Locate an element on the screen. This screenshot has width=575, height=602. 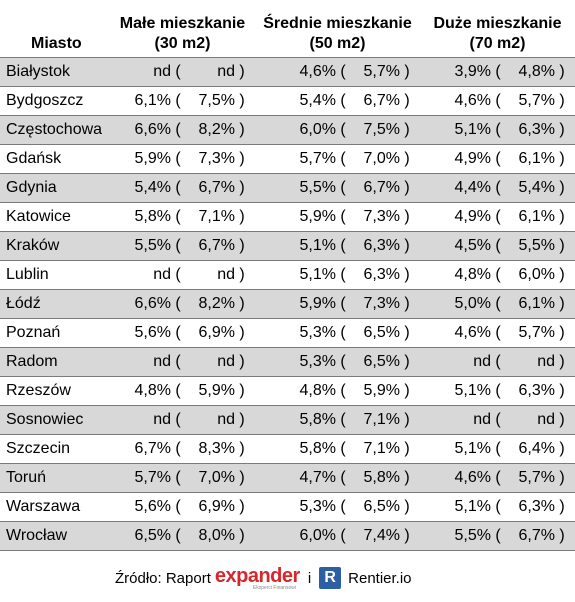
table-row: Warszawa 5,6%(6,9%) 5,3%(6,5%) 5,1%(6,3%) is located at coordinates (287, 507).